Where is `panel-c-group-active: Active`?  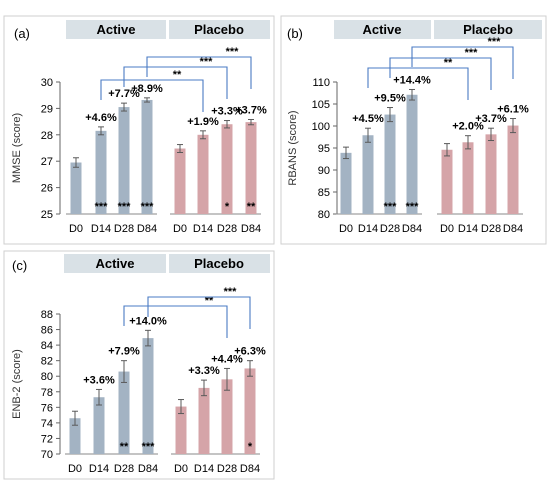
panel-c-group-active: Active is located at coordinates (114, 263).